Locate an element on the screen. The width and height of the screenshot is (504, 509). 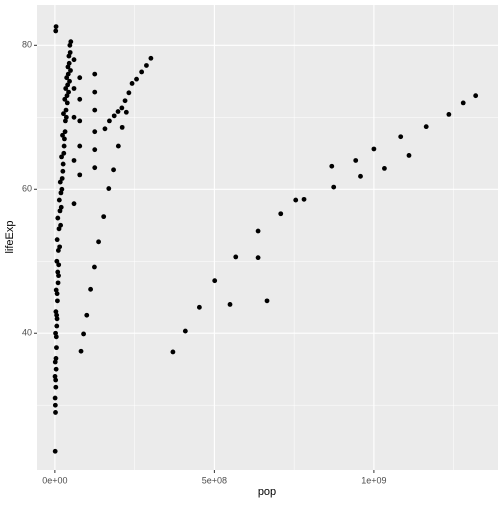
y-axis-label: lifeExp is located at coordinates (10, 236).